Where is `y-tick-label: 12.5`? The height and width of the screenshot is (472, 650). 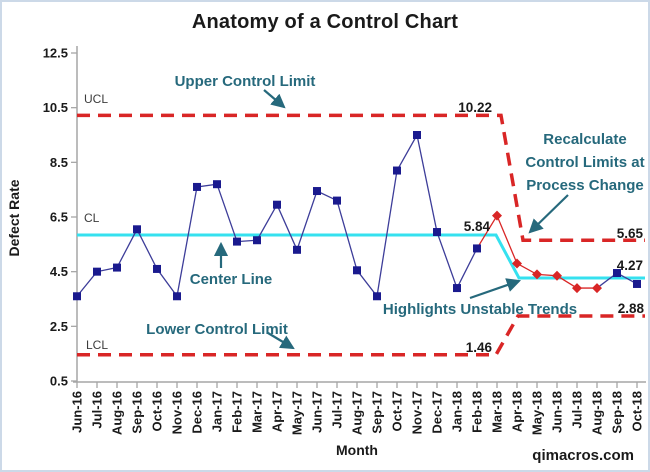 y-tick-label: 12.5 is located at coordinates (55, 53).